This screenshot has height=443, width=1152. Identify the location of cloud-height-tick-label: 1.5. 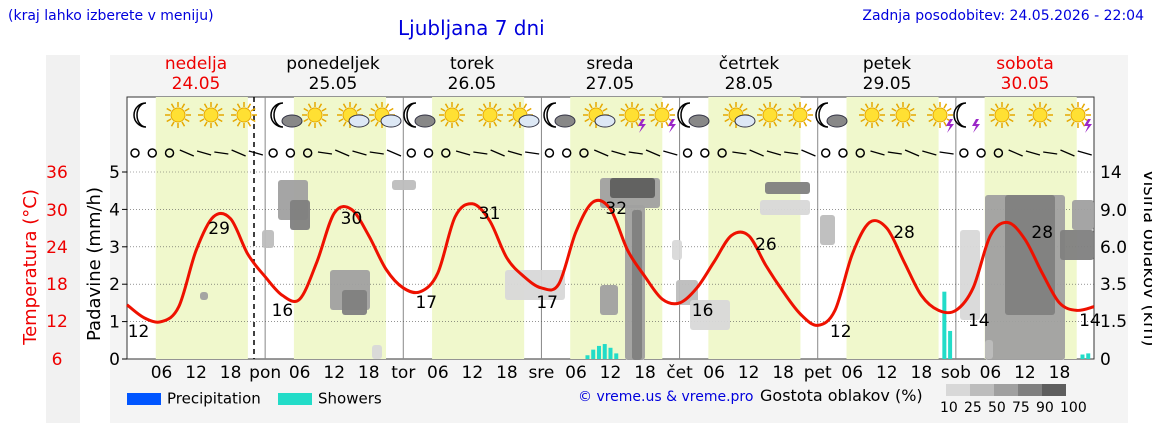
(1113, 322).